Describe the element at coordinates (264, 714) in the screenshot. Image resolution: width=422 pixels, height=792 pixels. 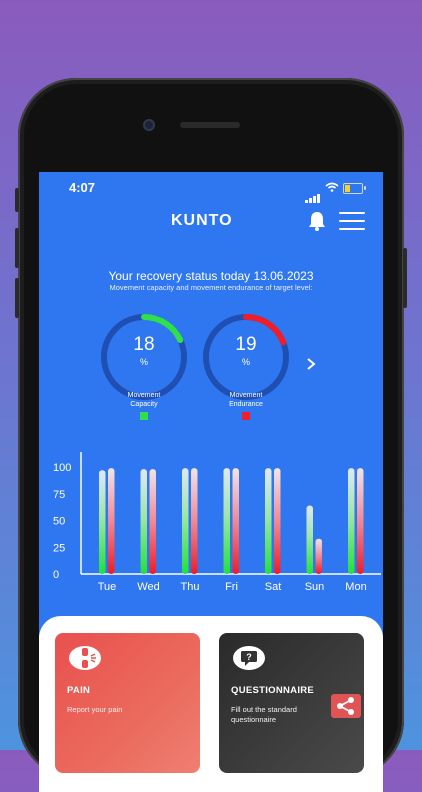
I see `questionnaire-card-description: Fill out the standard questionnaire` at that location.